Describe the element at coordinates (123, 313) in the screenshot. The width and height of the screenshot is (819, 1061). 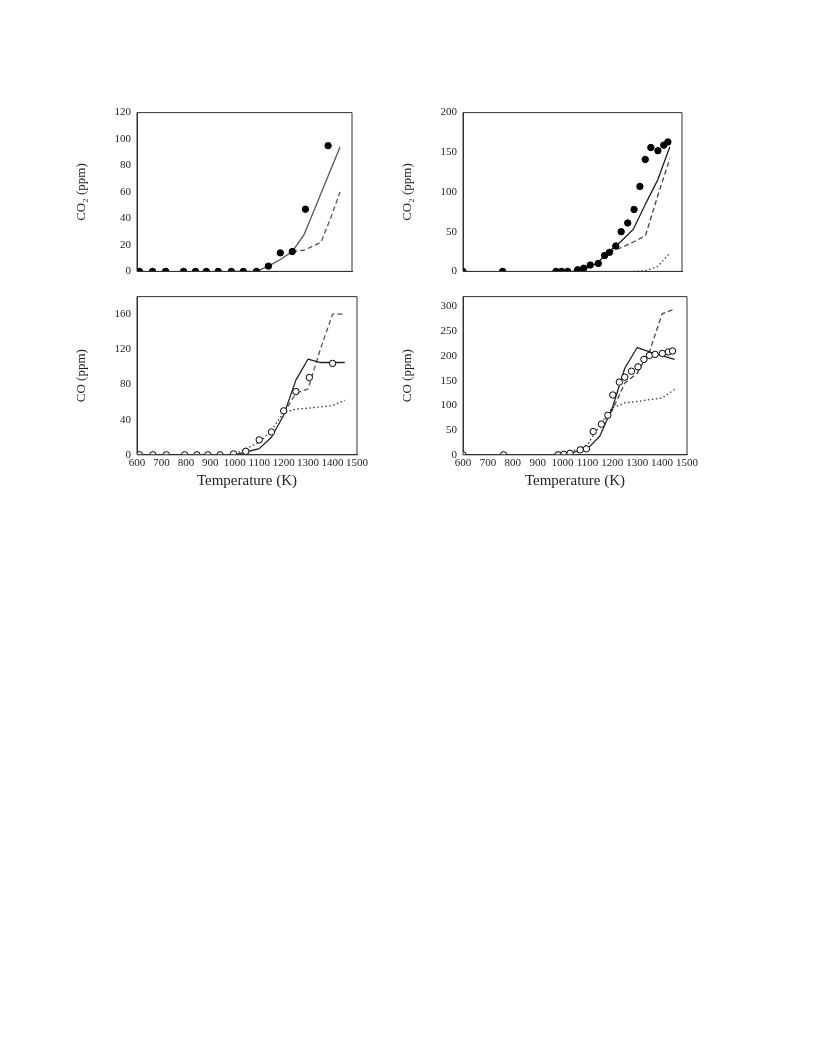
I see `y-tick-label: 160` at that location.